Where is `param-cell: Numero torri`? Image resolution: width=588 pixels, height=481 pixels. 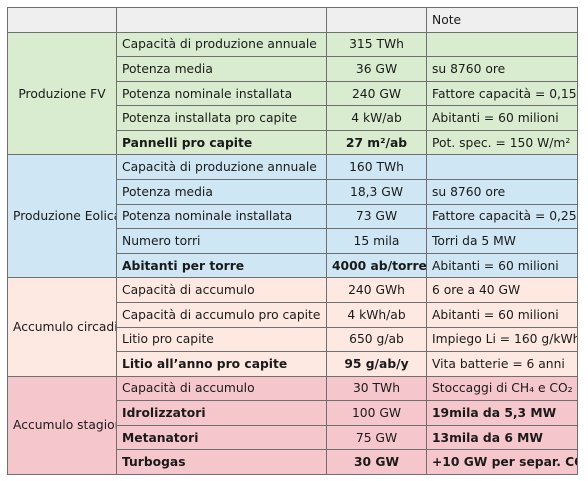
param-cell: Numero torri is located at coordinates (221, 241).